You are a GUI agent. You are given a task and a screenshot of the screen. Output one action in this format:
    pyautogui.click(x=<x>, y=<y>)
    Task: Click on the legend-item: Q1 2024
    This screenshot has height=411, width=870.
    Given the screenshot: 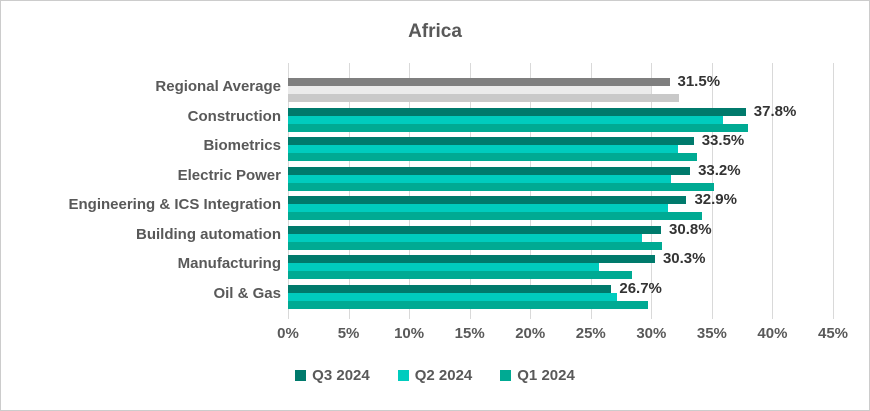 What is the action you would take?
    pyautogui.click(x=537, y=375)
    